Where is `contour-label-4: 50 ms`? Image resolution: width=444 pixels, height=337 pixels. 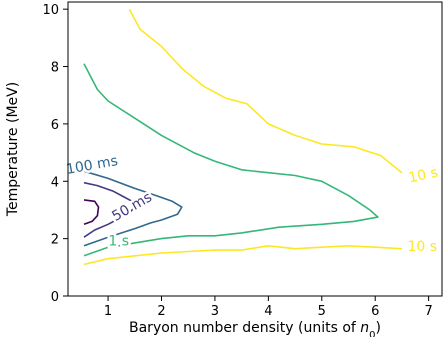
contour-label-4: 50 ms is located at coordinates (131, 206).